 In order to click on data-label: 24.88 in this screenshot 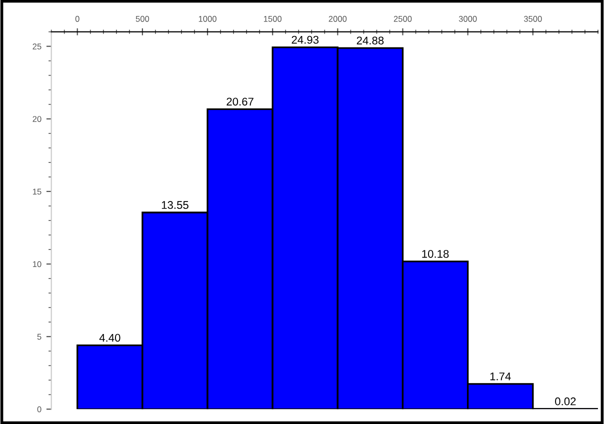, I will do `click(370, 40)`.